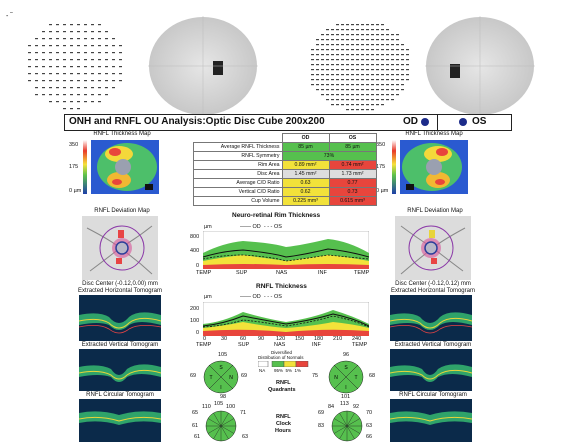 The height and width of the screenshot is (442, 573). I want to click on distribution-title-2: Distribution of Normals, so click(281, 357).